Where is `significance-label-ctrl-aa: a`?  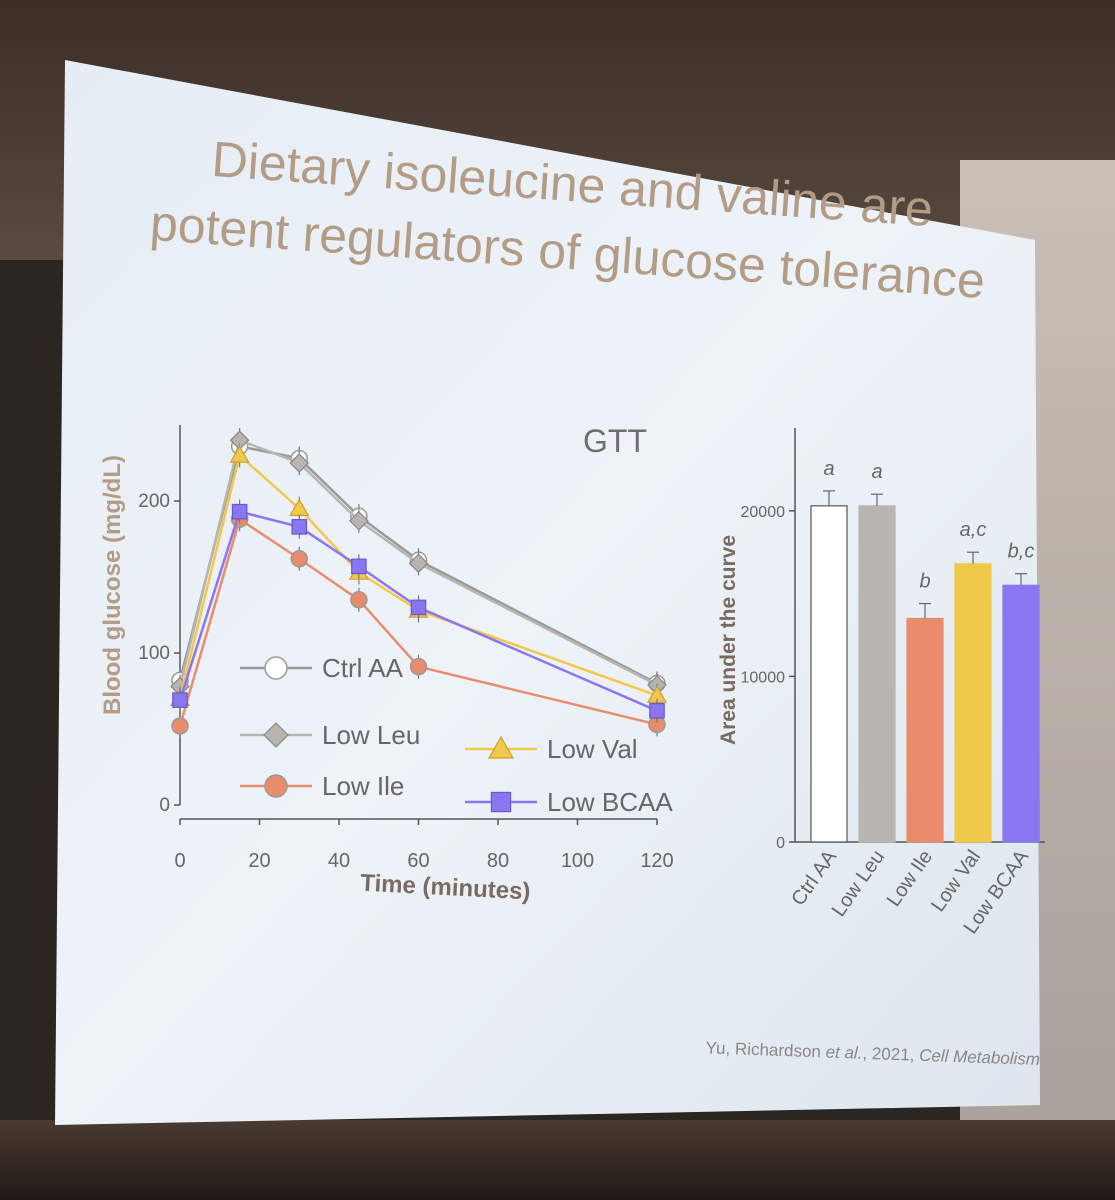
significance-label-ctrl-aa: a is located at coordinates (828, 469).